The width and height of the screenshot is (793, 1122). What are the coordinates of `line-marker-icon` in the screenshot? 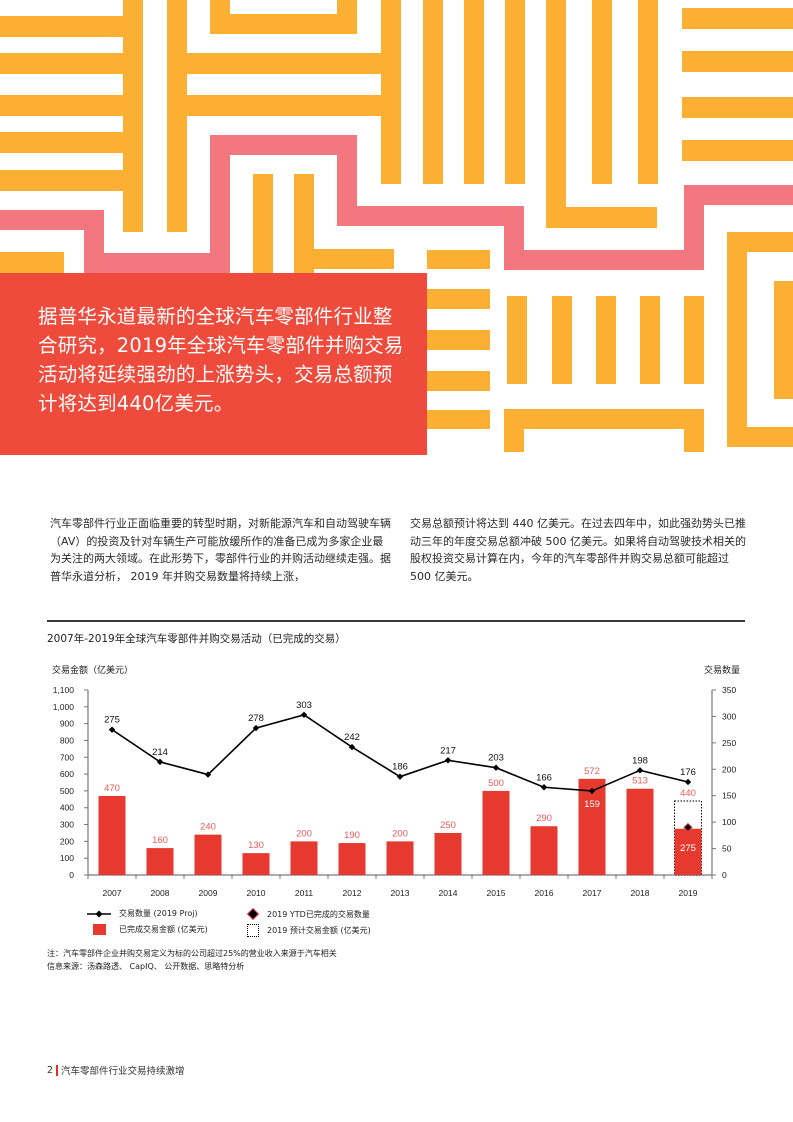 It's located at (99, 913).